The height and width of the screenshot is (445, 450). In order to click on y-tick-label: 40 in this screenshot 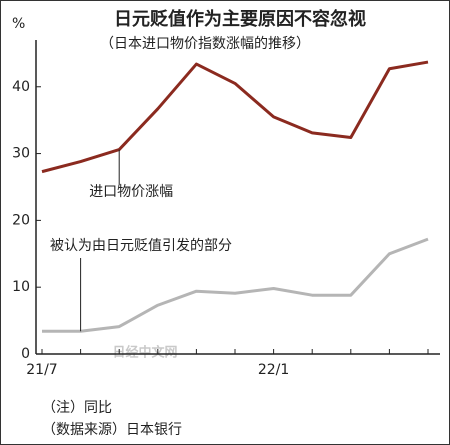, I will do `click(21, 87)`.